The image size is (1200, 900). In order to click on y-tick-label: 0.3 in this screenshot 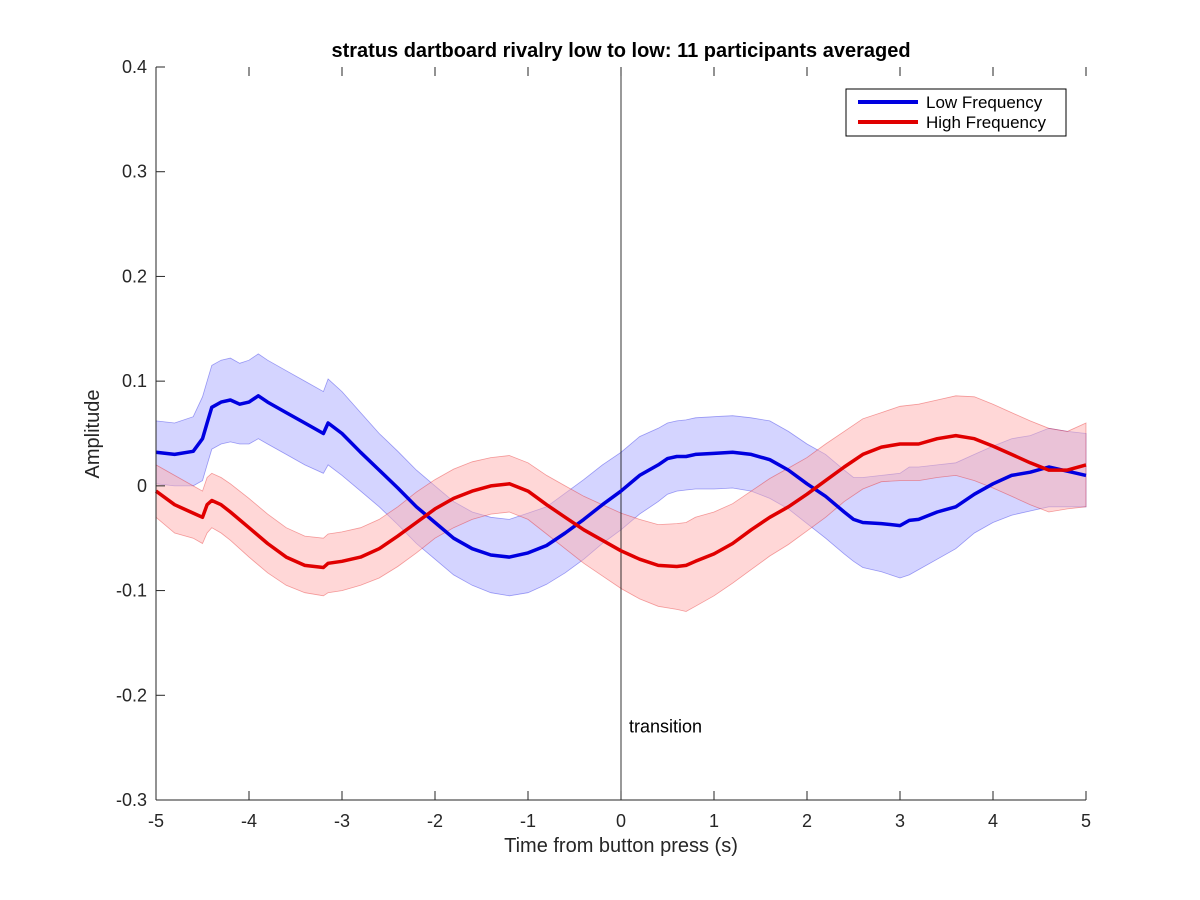, I will do `click(134, 172)`.